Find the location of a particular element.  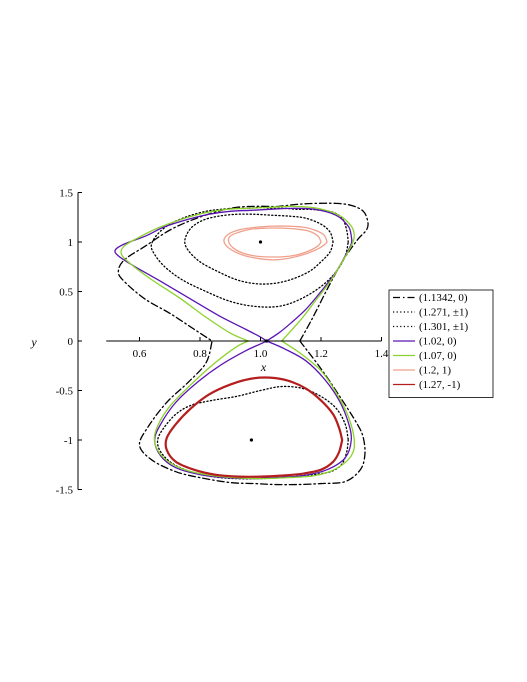

x-tick-label: 1.0 is located at coordinates (261, 354).